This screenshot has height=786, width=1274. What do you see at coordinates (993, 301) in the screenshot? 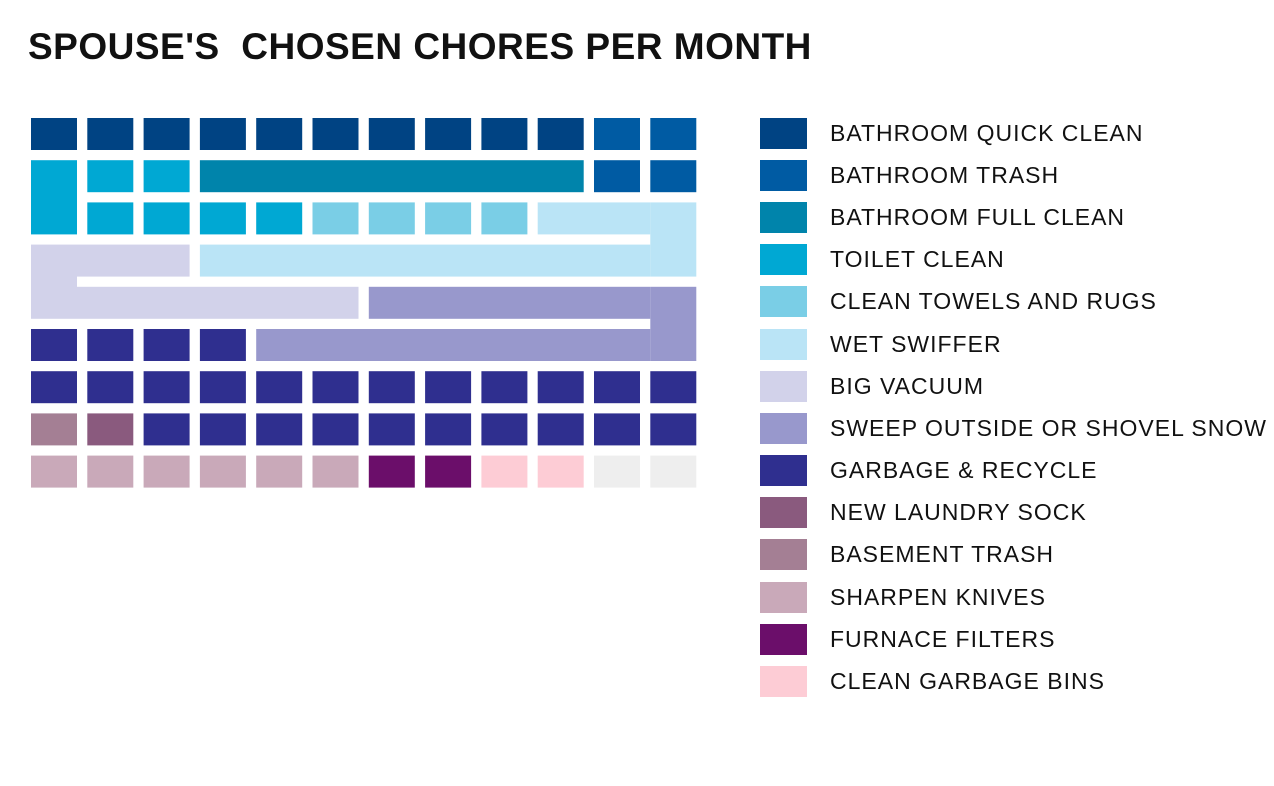
I see `legend-label: CLEAN TOWELS AND RUGS` at bounding box center [993, 301].